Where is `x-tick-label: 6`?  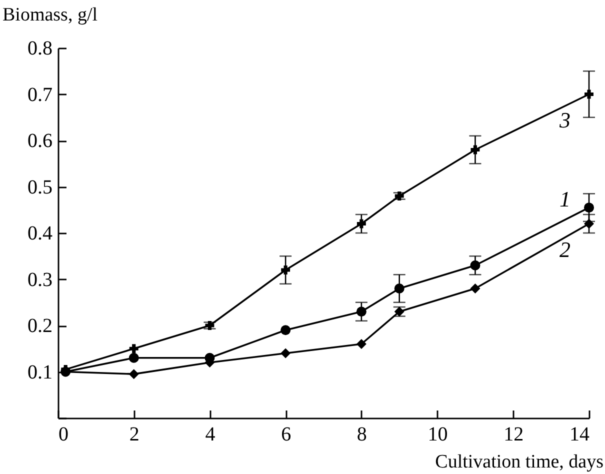
x-tick-label: 6 is located at coordinates (286, 435).